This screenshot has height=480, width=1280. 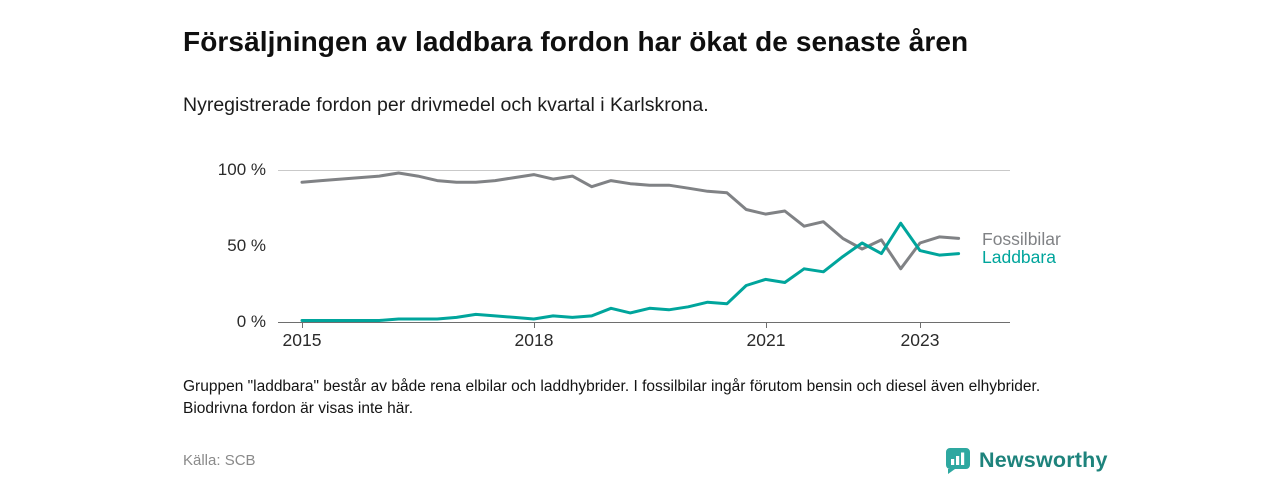 I want to click on x-axis-line, so click(x=644, y=322).